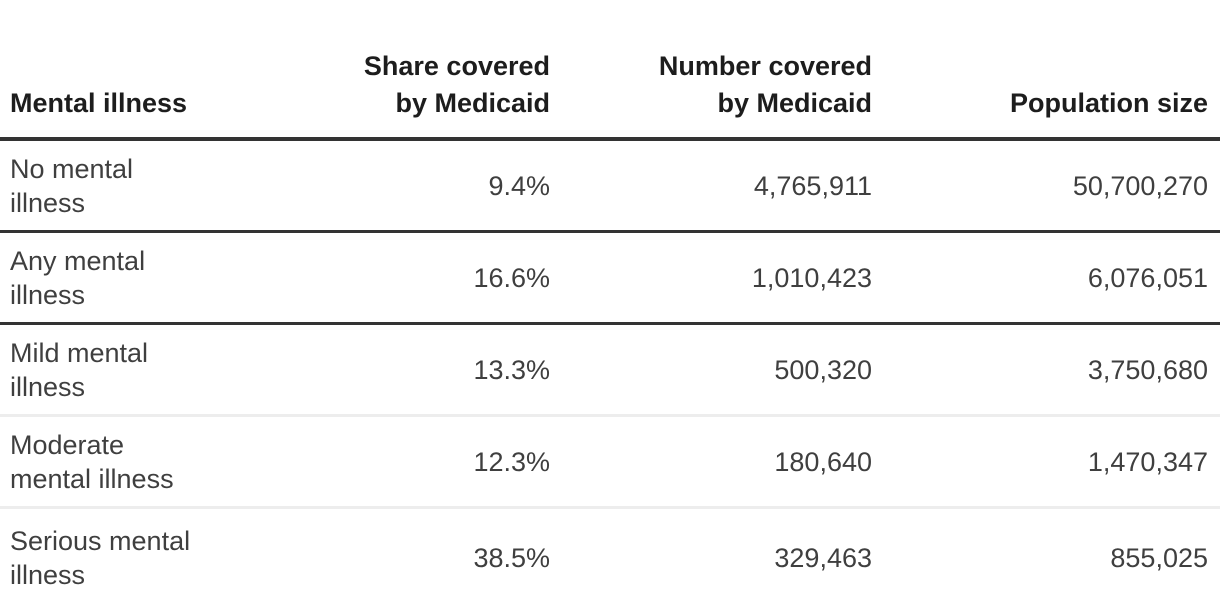 This screenshot has width=1220, height=607. What do you see at coordinates (170, 462) in the screenshot?
I see `illness-cell: Moderate mental illness` at bounding box center [170, 462].